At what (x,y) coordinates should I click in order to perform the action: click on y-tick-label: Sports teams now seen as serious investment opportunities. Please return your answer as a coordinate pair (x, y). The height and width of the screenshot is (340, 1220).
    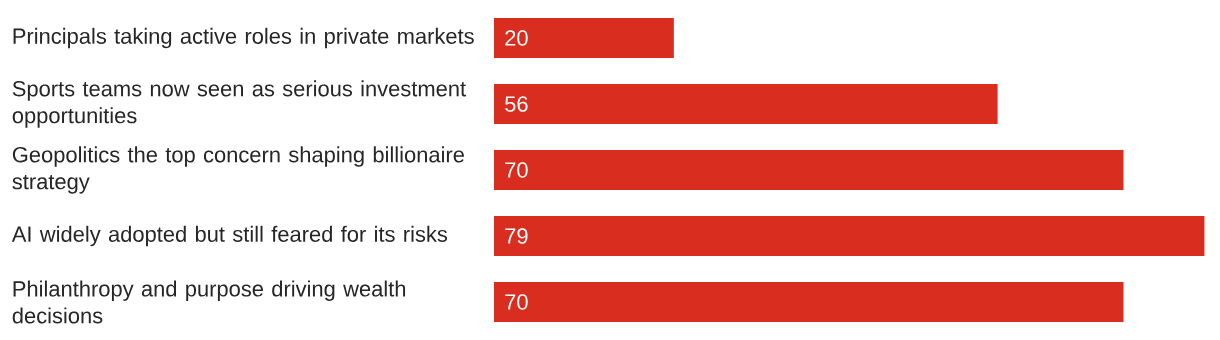
    Looking at the image, I should click on (239, 104).